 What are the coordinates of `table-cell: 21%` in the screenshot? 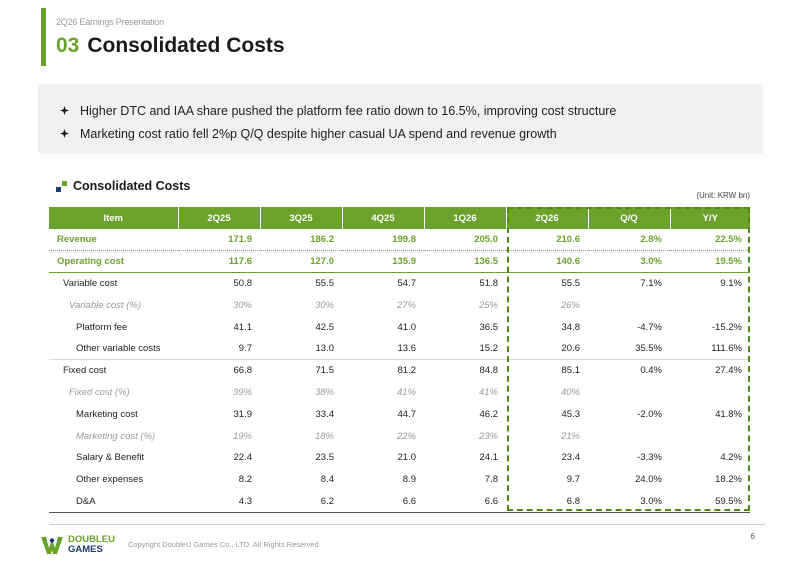 It's located at (570, 436).